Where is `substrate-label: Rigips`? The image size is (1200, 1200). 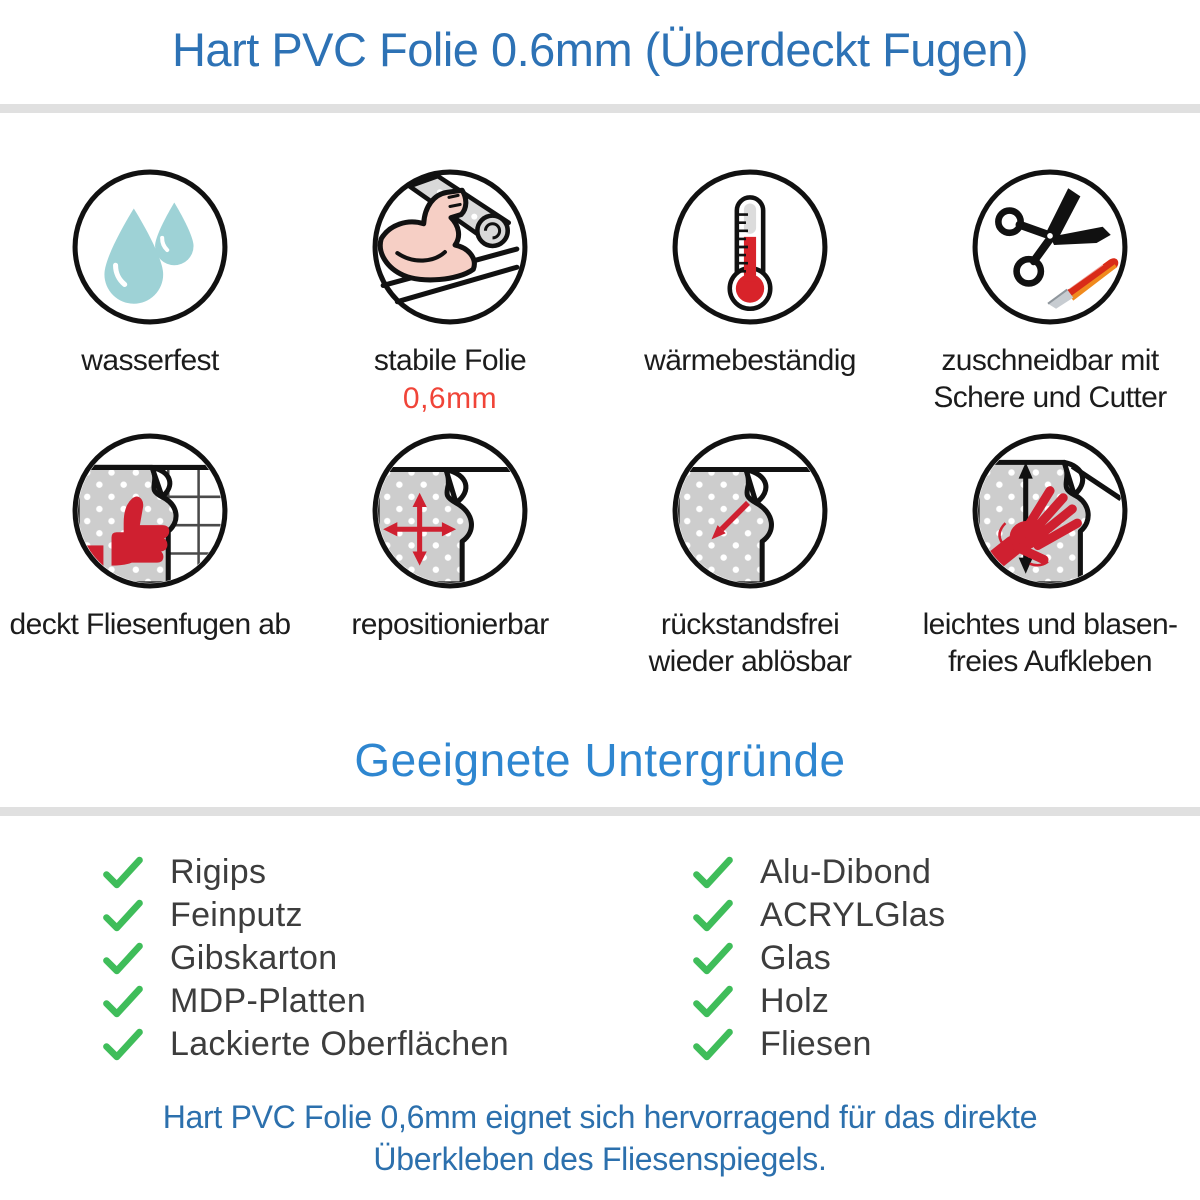 substrate-label: Rigips is located at coordinates (218, 872).